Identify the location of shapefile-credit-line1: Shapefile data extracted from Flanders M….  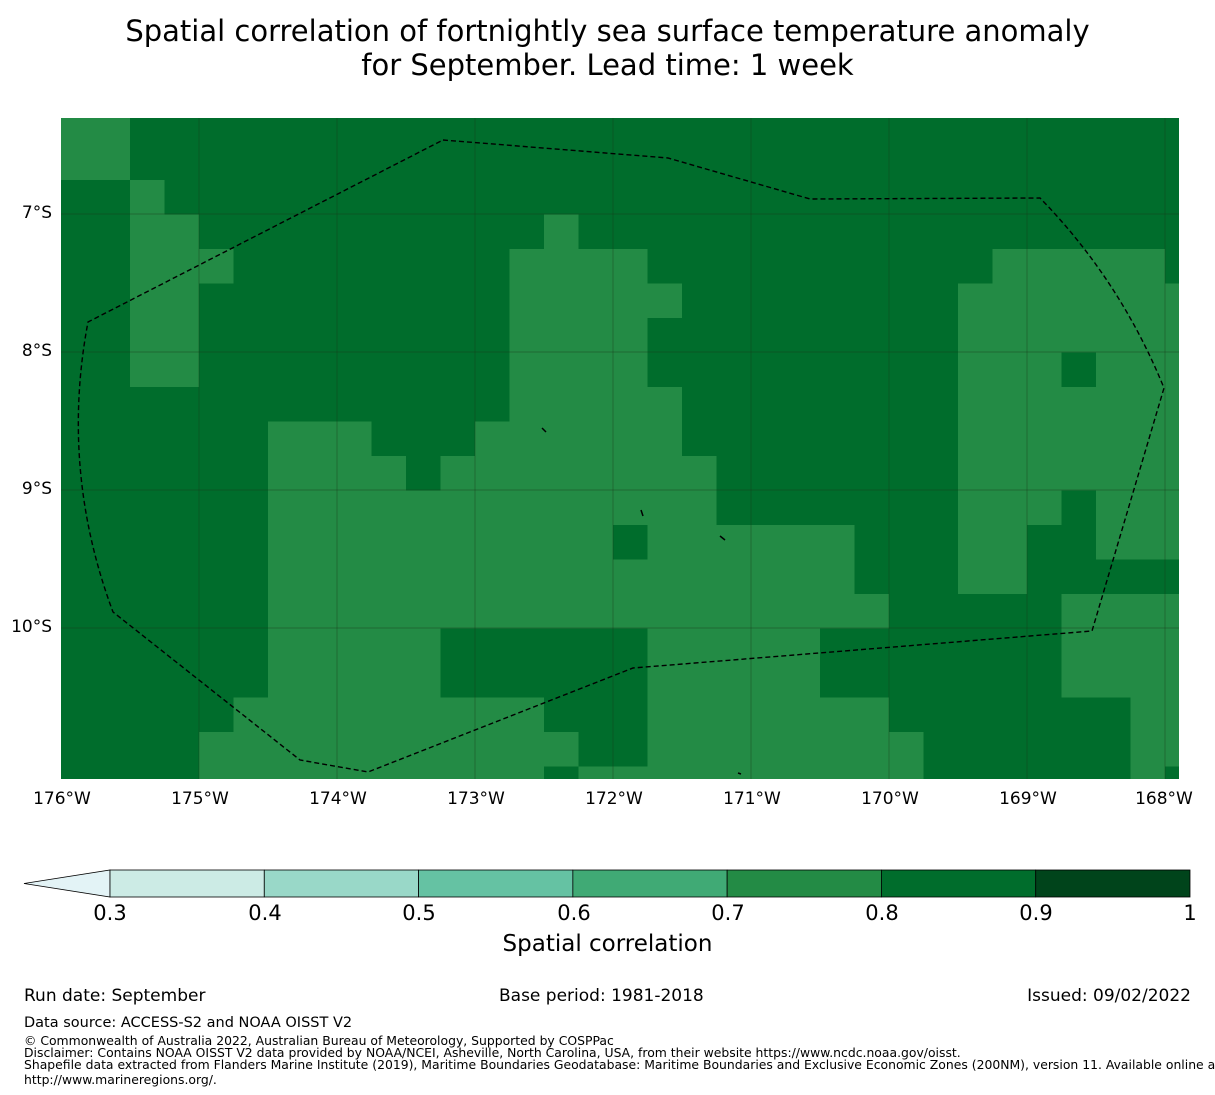
(619, 1064).